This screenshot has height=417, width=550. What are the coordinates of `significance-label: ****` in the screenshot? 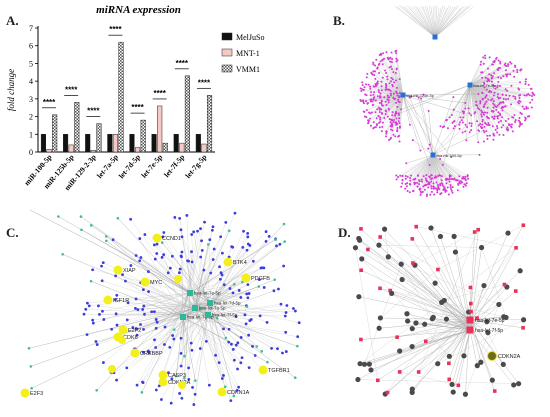 It's located at (137, 107).